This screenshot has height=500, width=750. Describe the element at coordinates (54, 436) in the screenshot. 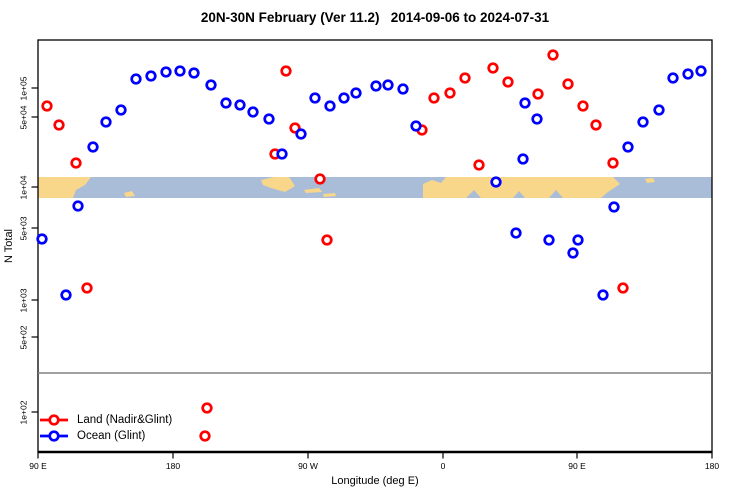

I see `ocean-series-swatch-icon` at that location.